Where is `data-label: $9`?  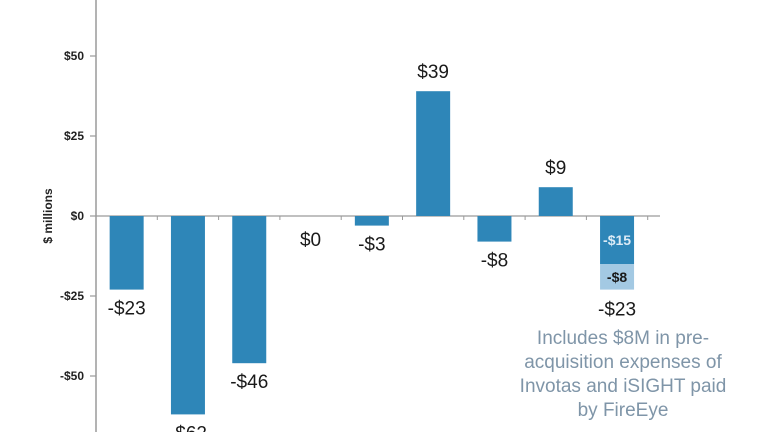 data-label: $9 is located at coordinates (555, 168).